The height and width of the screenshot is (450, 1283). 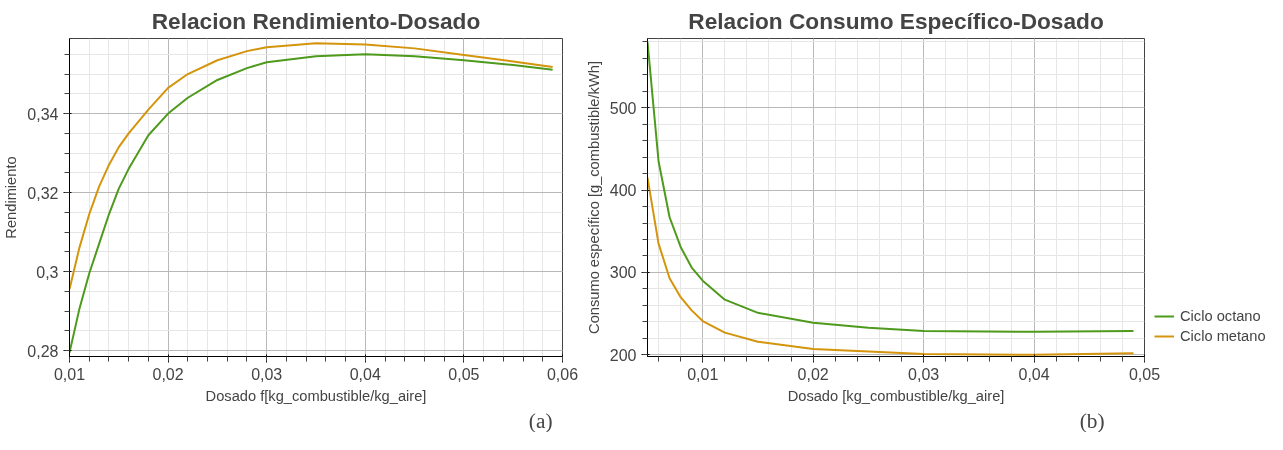 What do you see at coordinates (562, 374) in the screenshot?
I see `x-tick-label: 0,06` at bounding box center [562, 374].